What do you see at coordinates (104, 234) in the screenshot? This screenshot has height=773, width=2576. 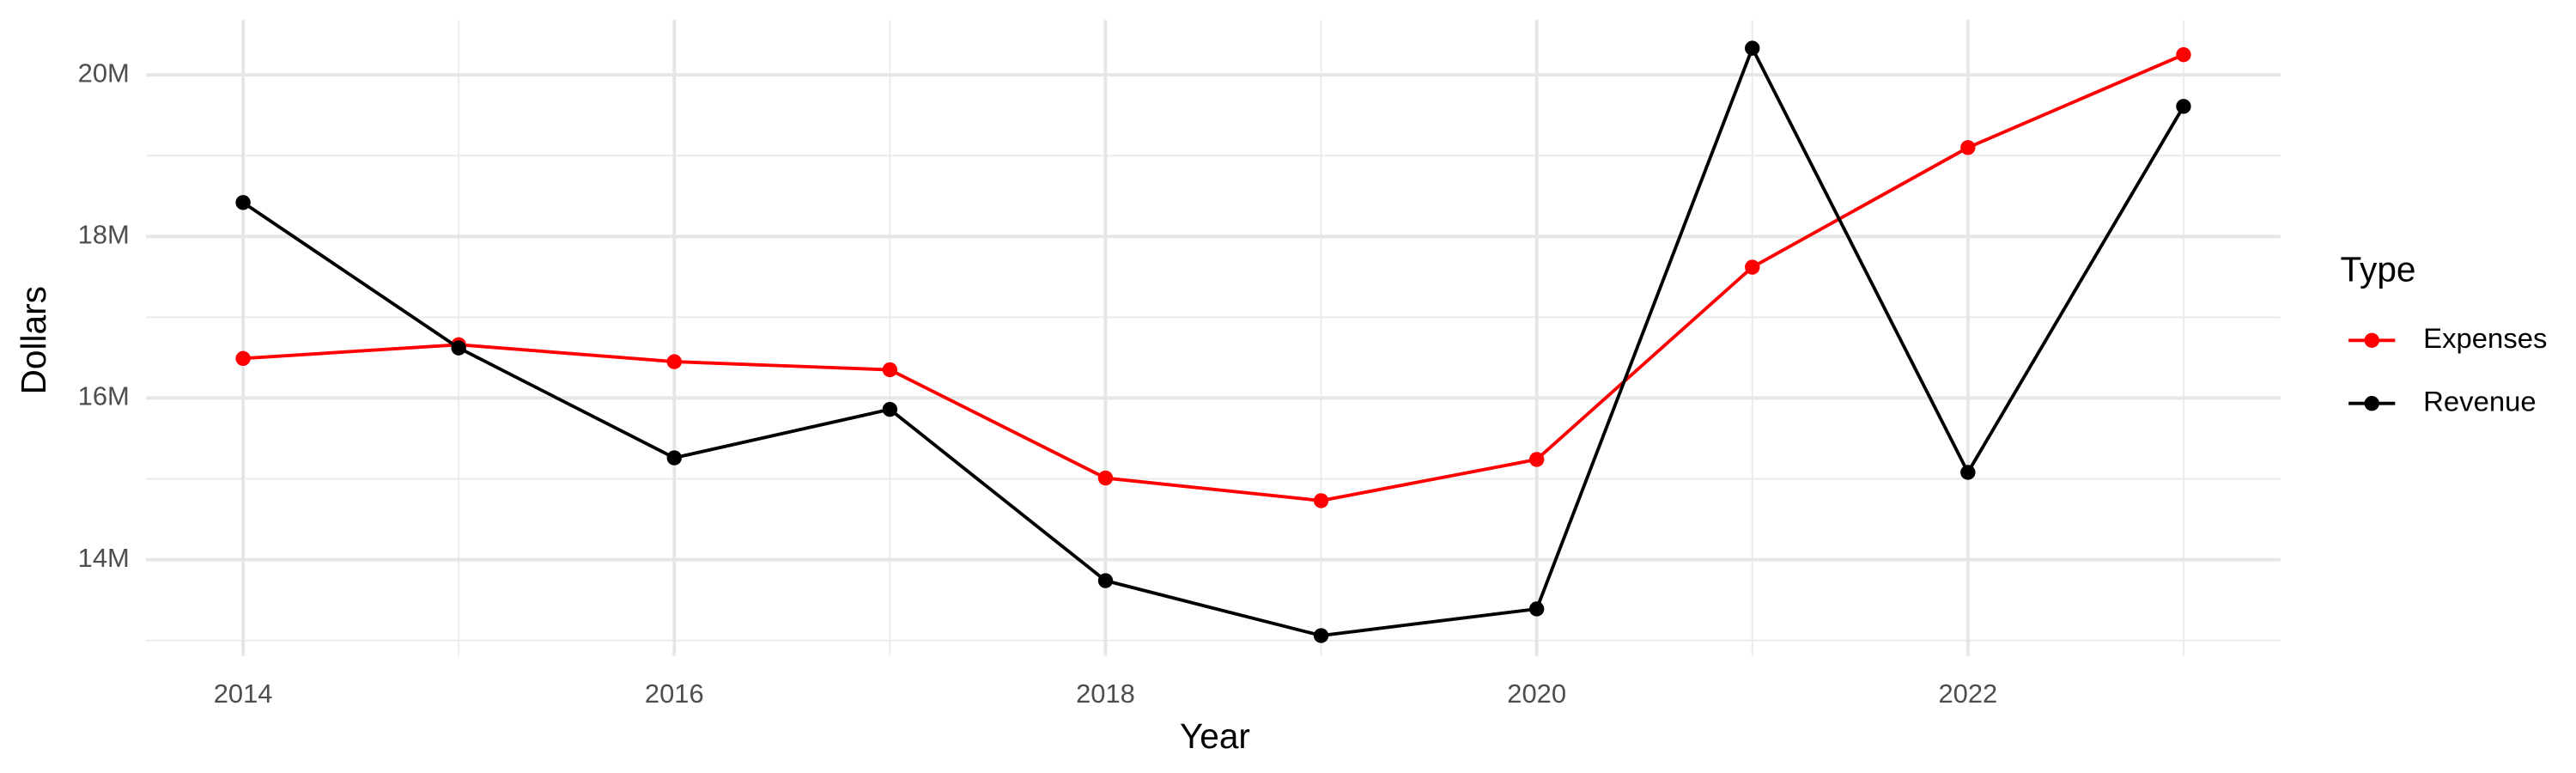 I see `y-tick-label: 18M` at bounding box center [104, 234].